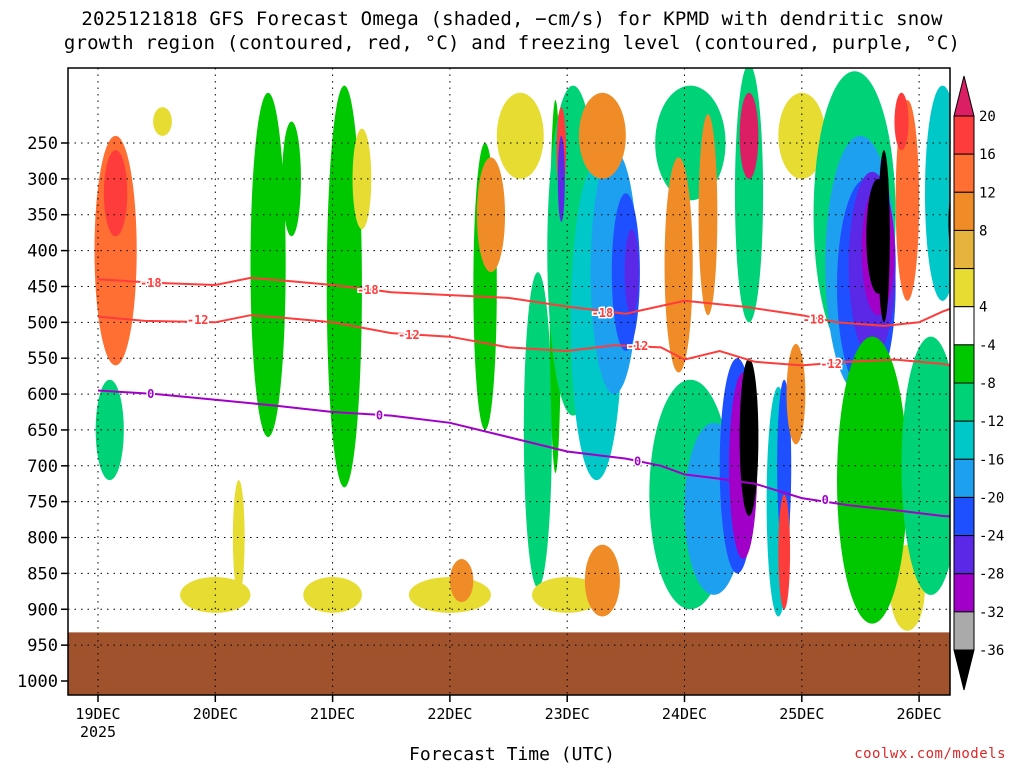 Image resolution: width=1024 pixels, height=768 pixels. I want to click on colorbar-label: 16, so click(987, 155).